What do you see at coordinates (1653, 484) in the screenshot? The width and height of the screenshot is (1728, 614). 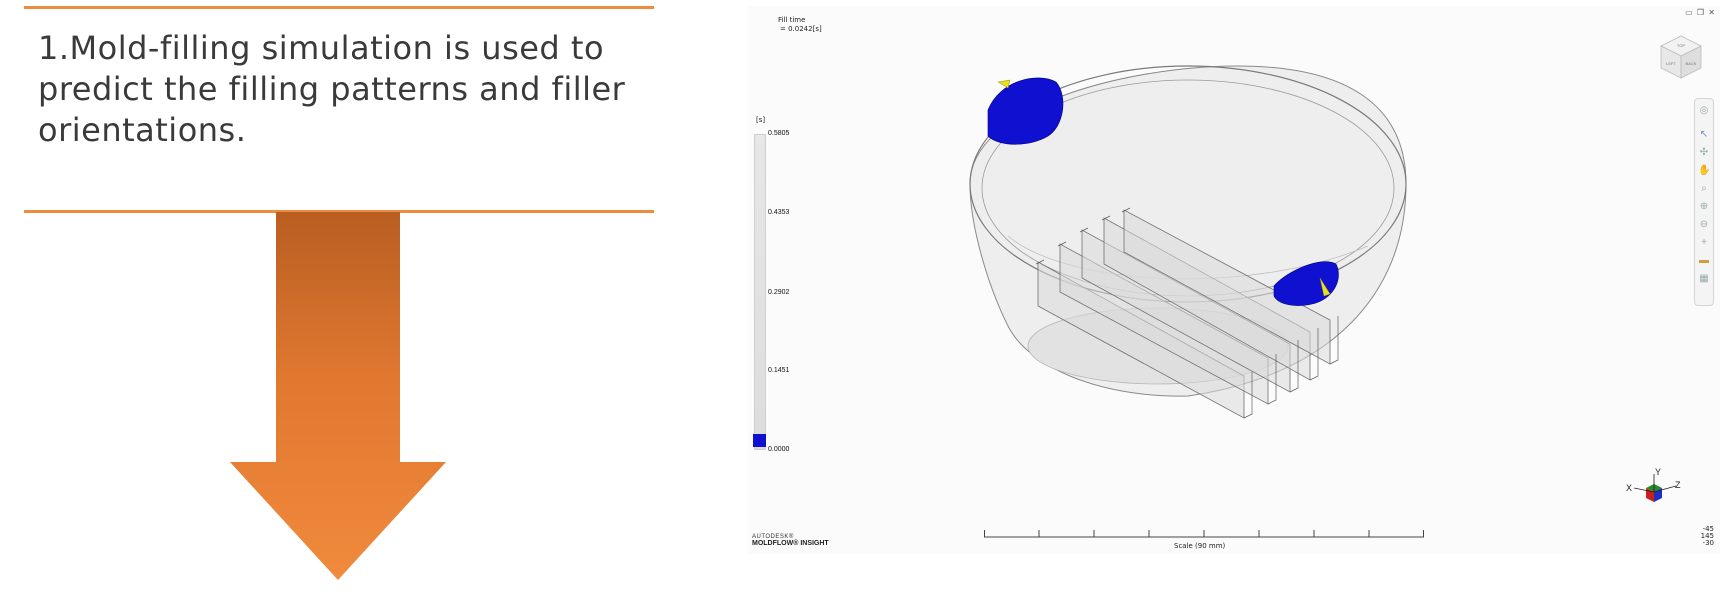 I see `axis-triad-icon: Y X Z` at bounding box center [1653, 484].